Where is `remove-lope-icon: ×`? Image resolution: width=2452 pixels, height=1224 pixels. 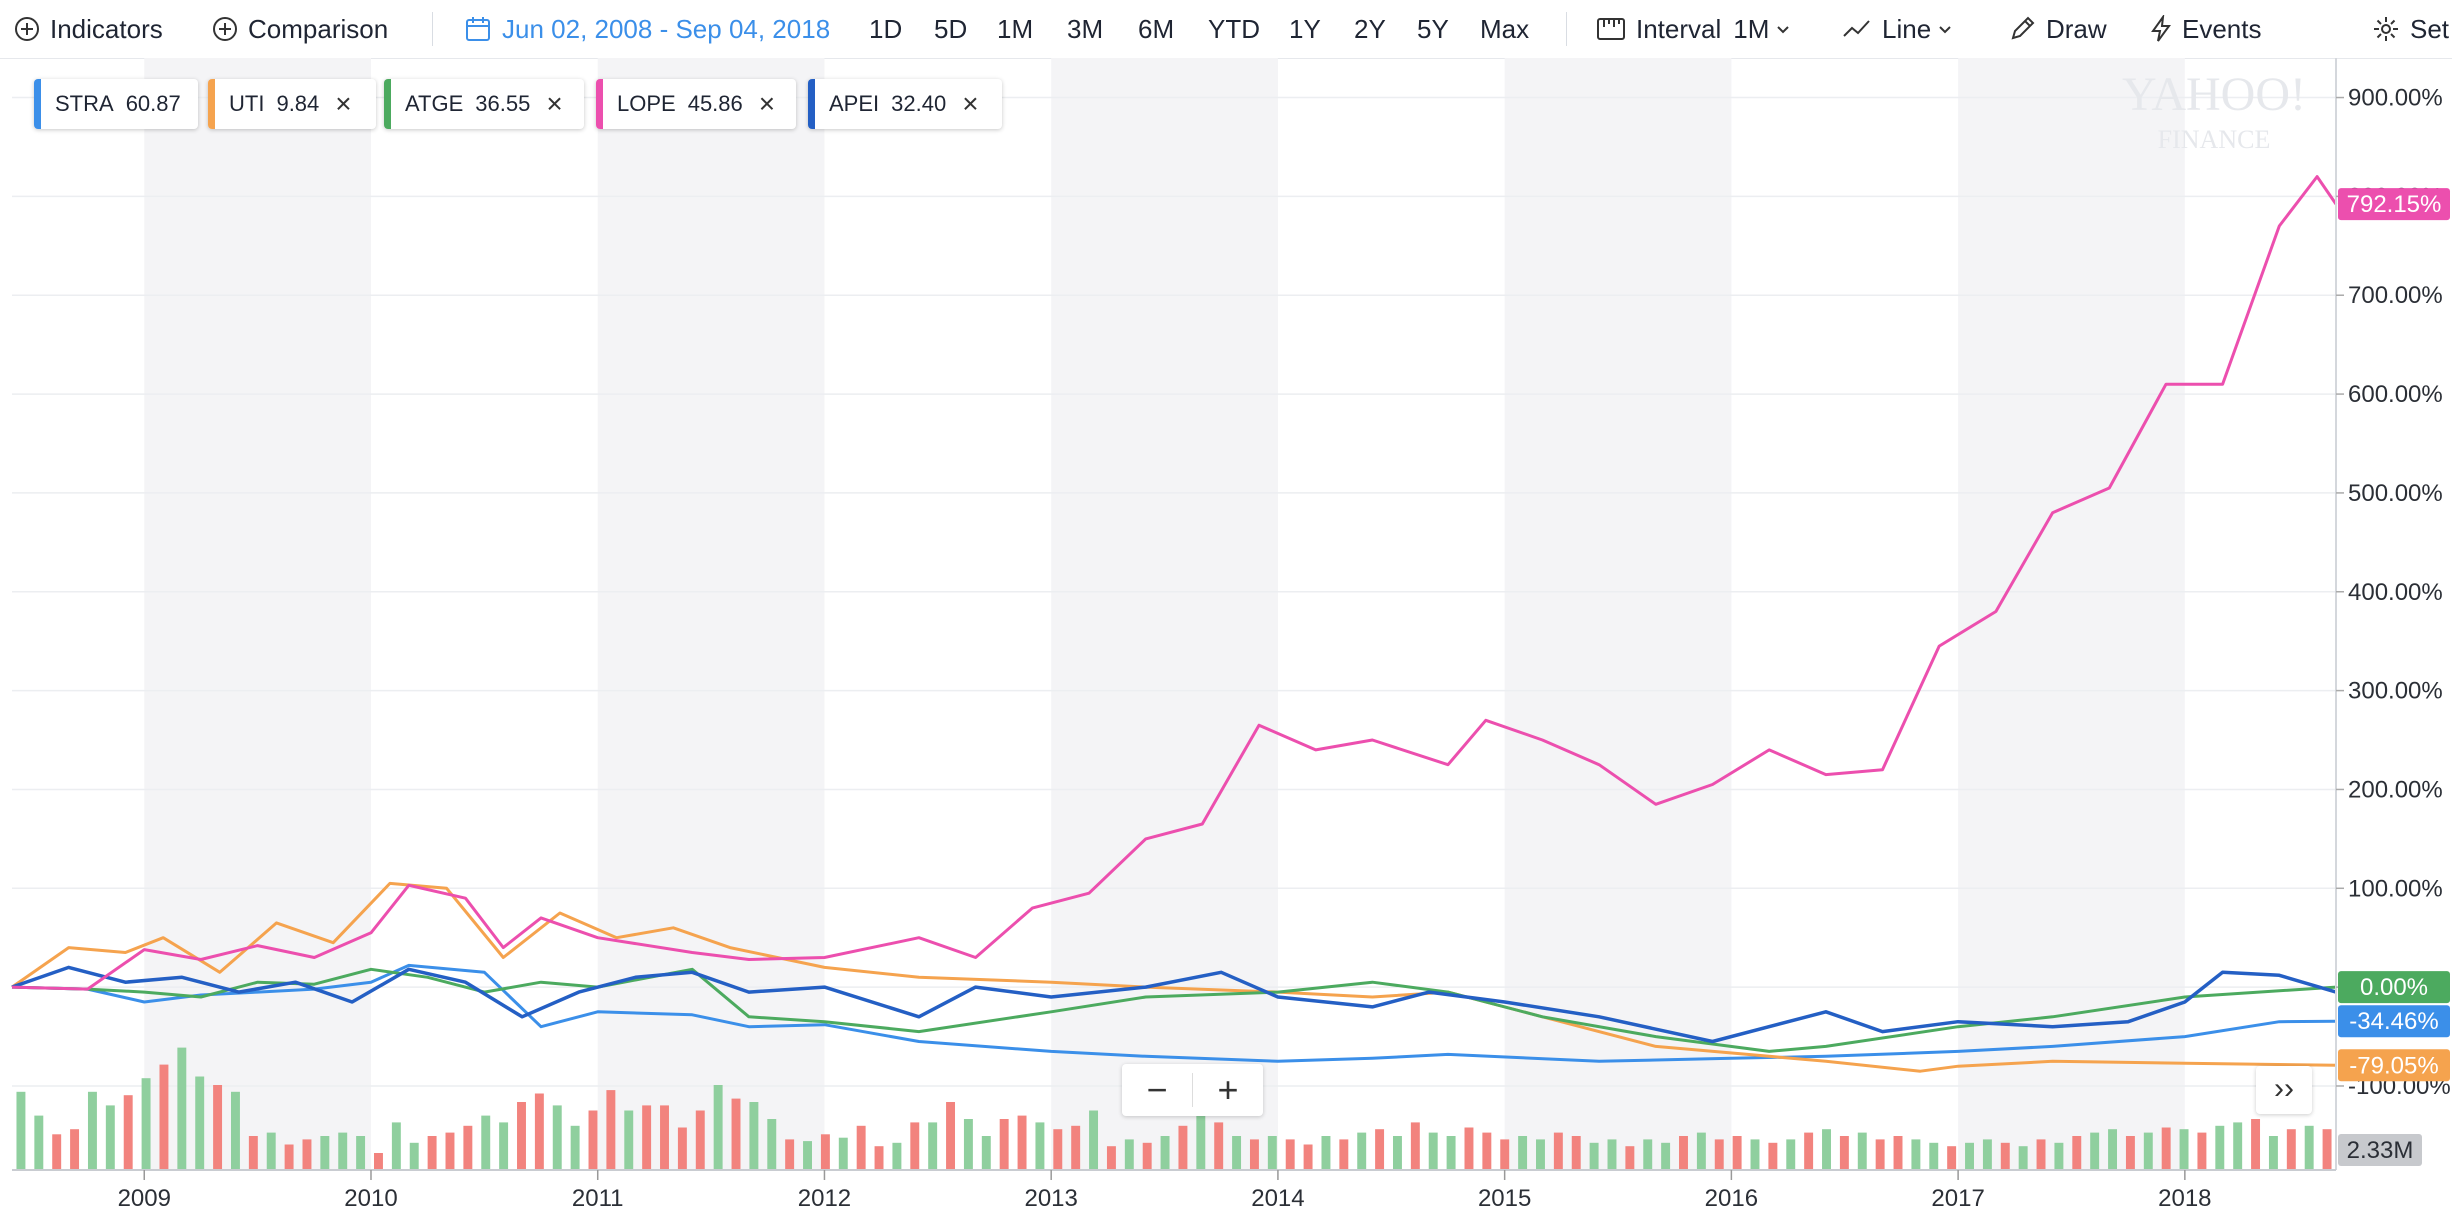 remove-lope-icon: × is located at coordinates (767, 103).